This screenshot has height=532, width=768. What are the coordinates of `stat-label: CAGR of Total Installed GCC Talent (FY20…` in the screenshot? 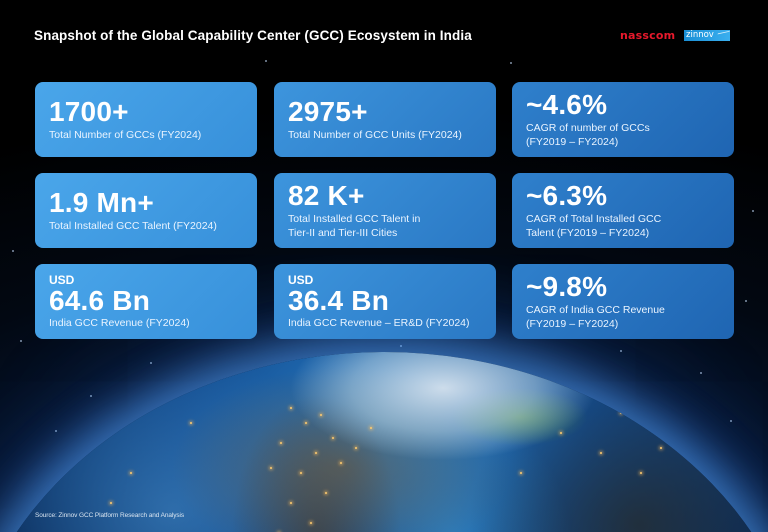 It's located at (623, 226).